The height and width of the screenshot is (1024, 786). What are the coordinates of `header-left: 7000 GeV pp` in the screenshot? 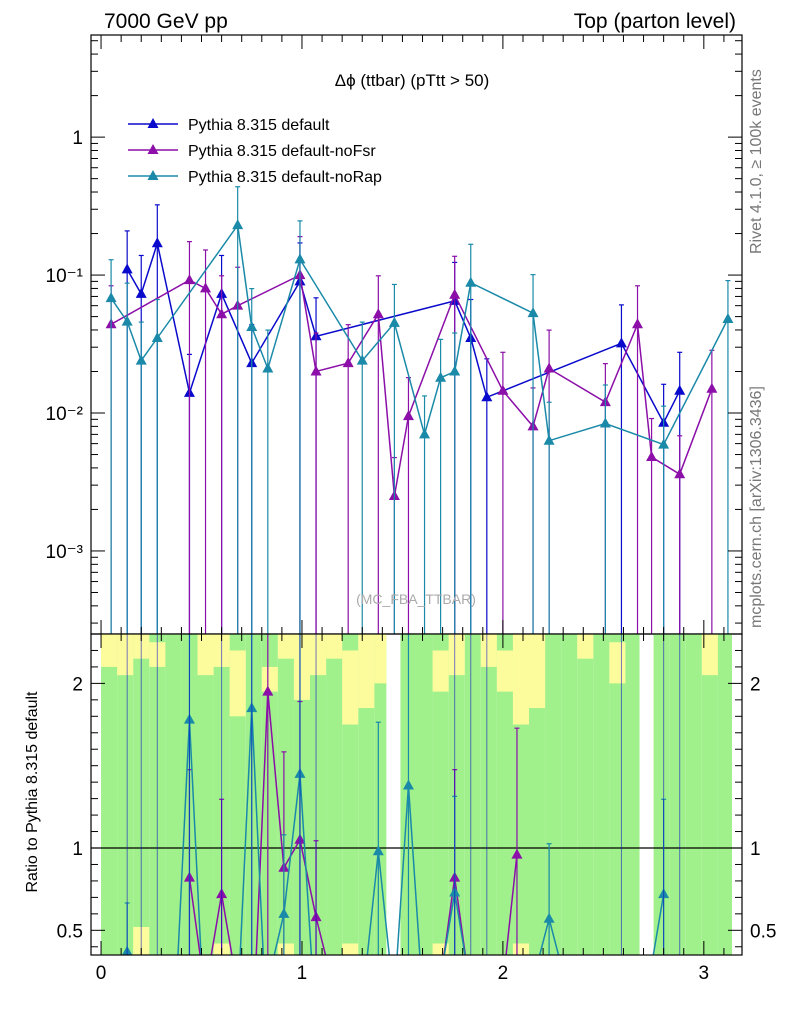 It's located at (166, 21).